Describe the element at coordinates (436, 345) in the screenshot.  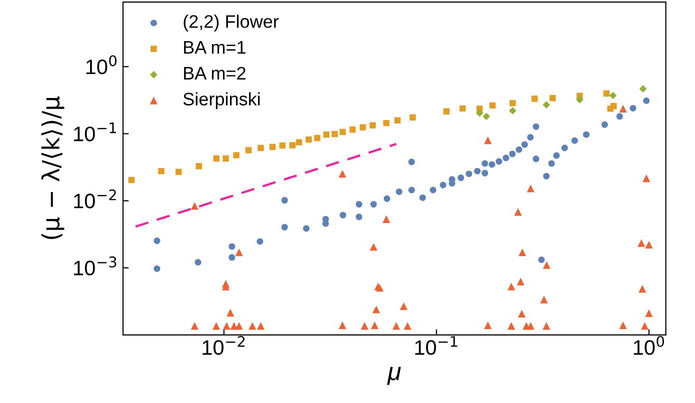
I see `x-tick-label: 10$^{−1}$` at that location.